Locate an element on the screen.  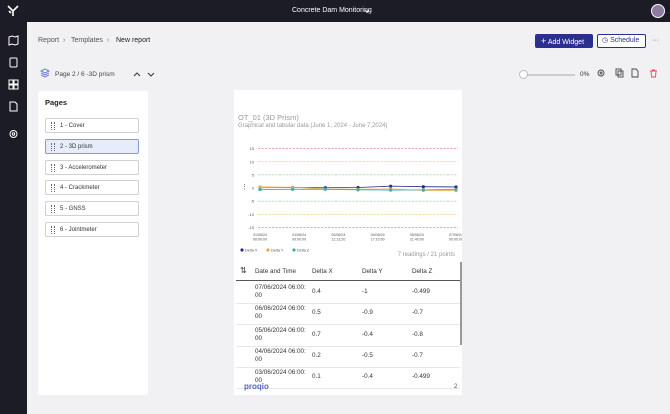
x-tick-label: 04/06/24 is located at coordinates (378, 235).